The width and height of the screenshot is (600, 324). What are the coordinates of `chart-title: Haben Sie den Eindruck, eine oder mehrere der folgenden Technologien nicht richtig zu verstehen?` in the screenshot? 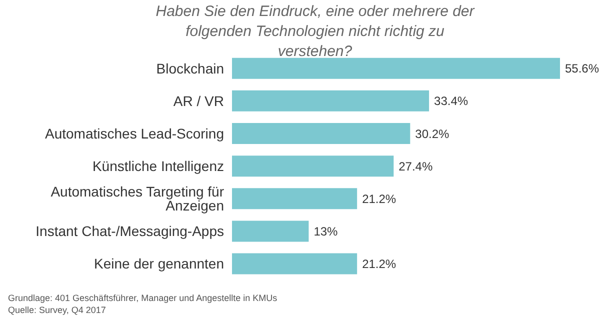 It's located at (315, 32).